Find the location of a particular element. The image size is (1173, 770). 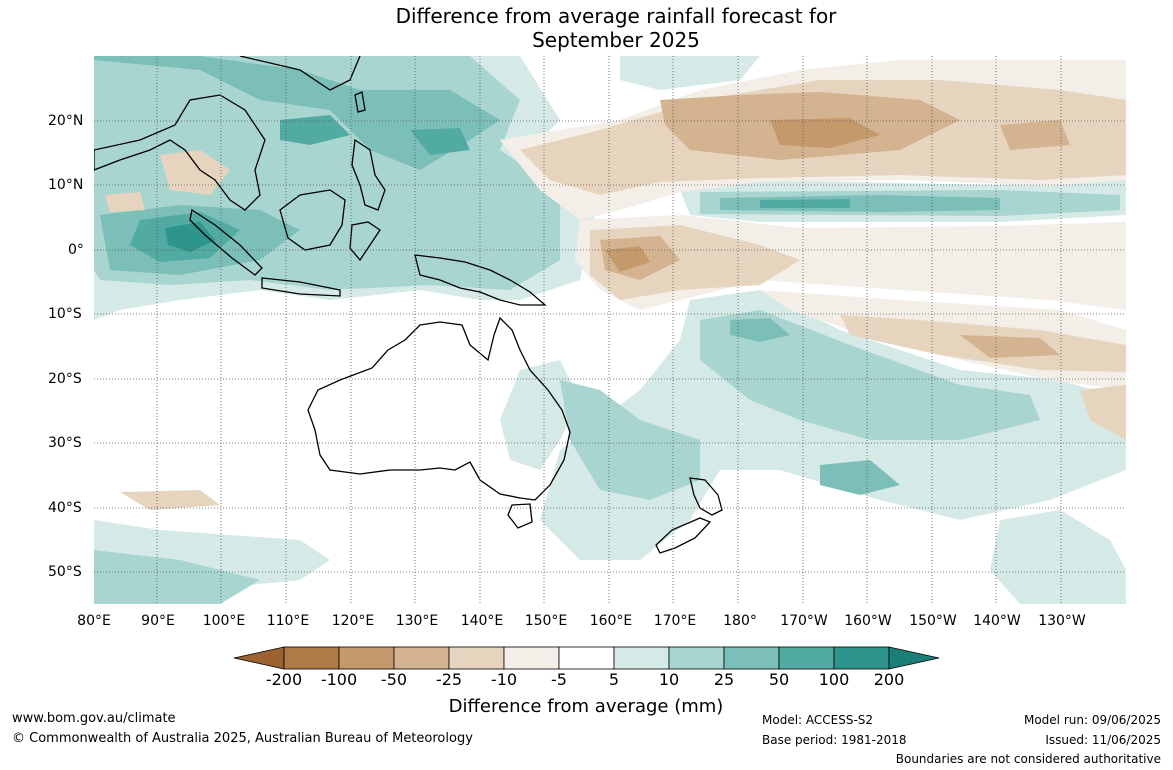

australia-coastline is located at coordinates (439, 408).